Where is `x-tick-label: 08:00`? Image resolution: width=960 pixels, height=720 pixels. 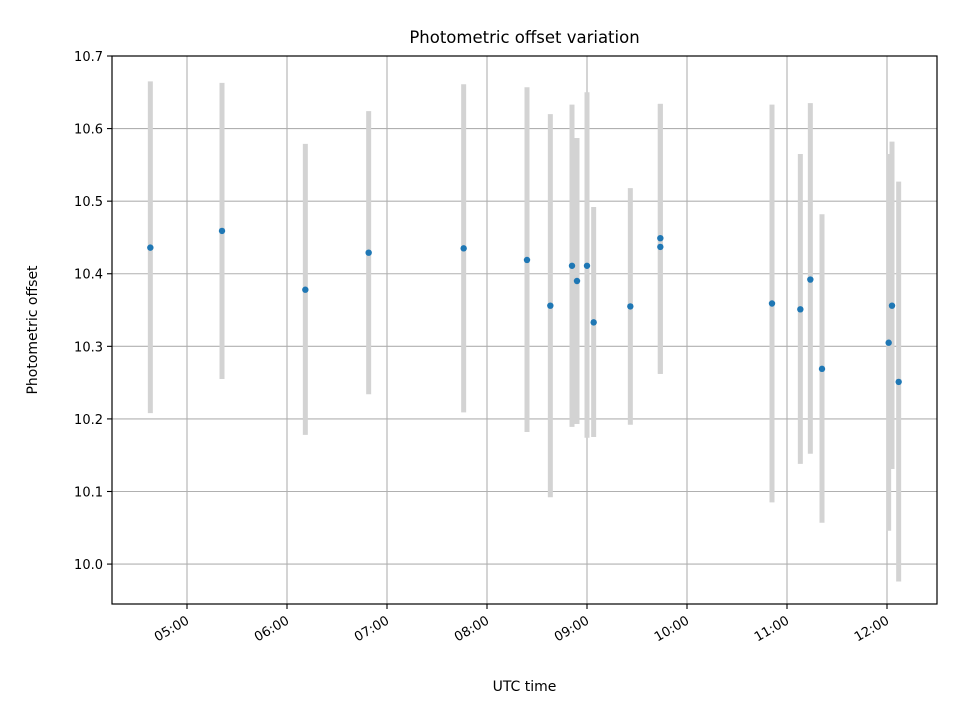
x-tick-label: 08:00 is located at coordinates (472, 629).